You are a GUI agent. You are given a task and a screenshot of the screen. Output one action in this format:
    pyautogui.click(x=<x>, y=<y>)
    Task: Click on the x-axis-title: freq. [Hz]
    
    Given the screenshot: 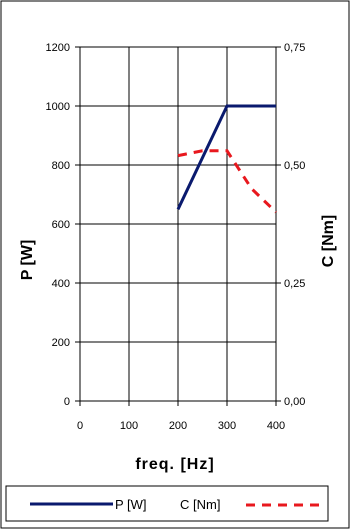 What is the action you would take?
    pyautogui.click(x=174, y=464)
    